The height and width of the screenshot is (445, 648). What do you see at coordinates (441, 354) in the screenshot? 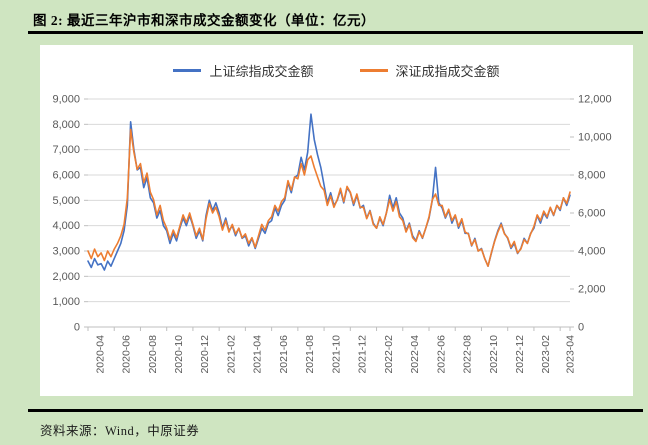
I see `x-axis-tick-label: 2022-06` at bounding box center [441, 354].